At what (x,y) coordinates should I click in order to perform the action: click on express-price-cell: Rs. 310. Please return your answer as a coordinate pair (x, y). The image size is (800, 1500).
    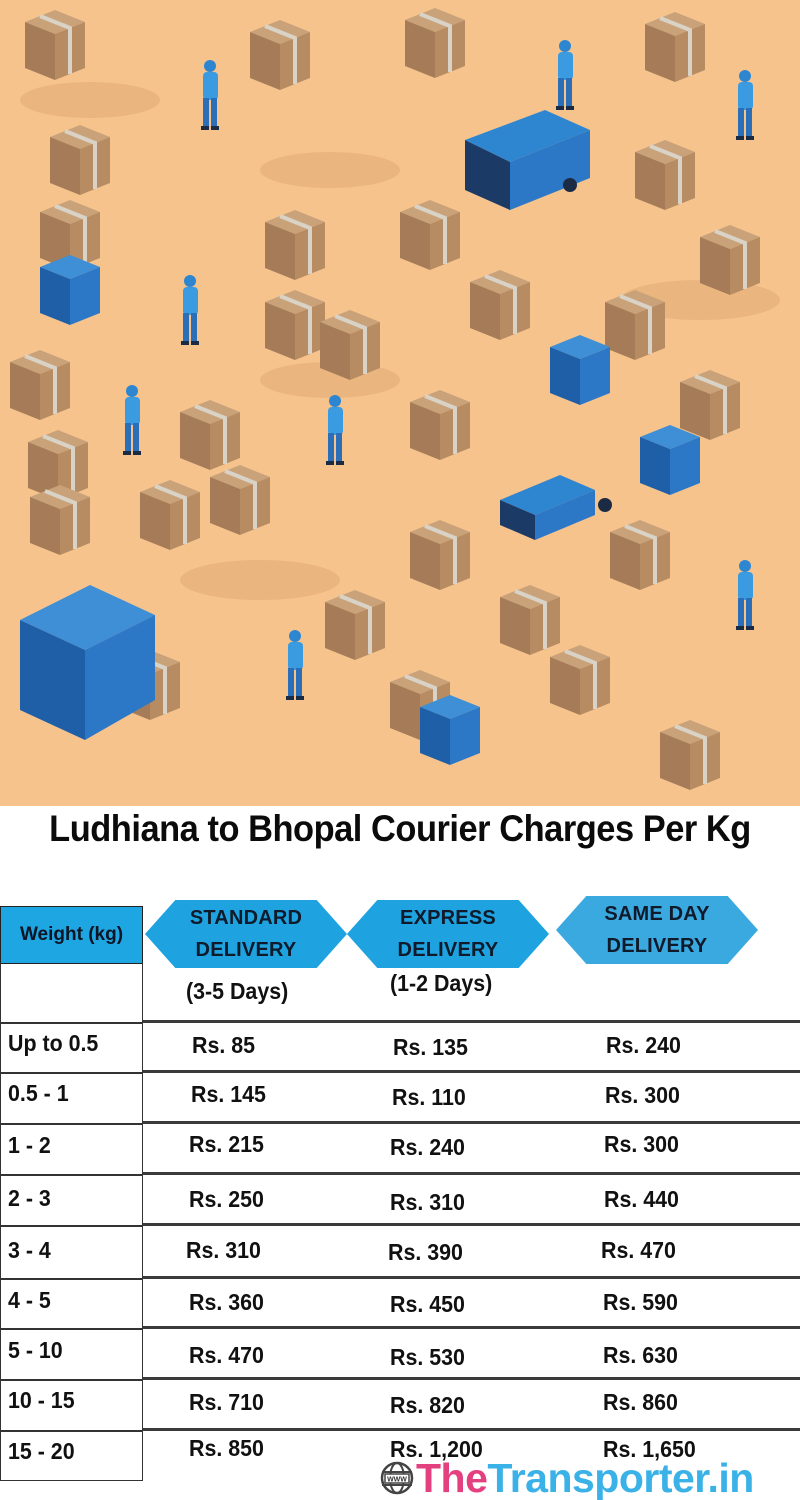
    Looking at the image, I should click on (427, 1202).